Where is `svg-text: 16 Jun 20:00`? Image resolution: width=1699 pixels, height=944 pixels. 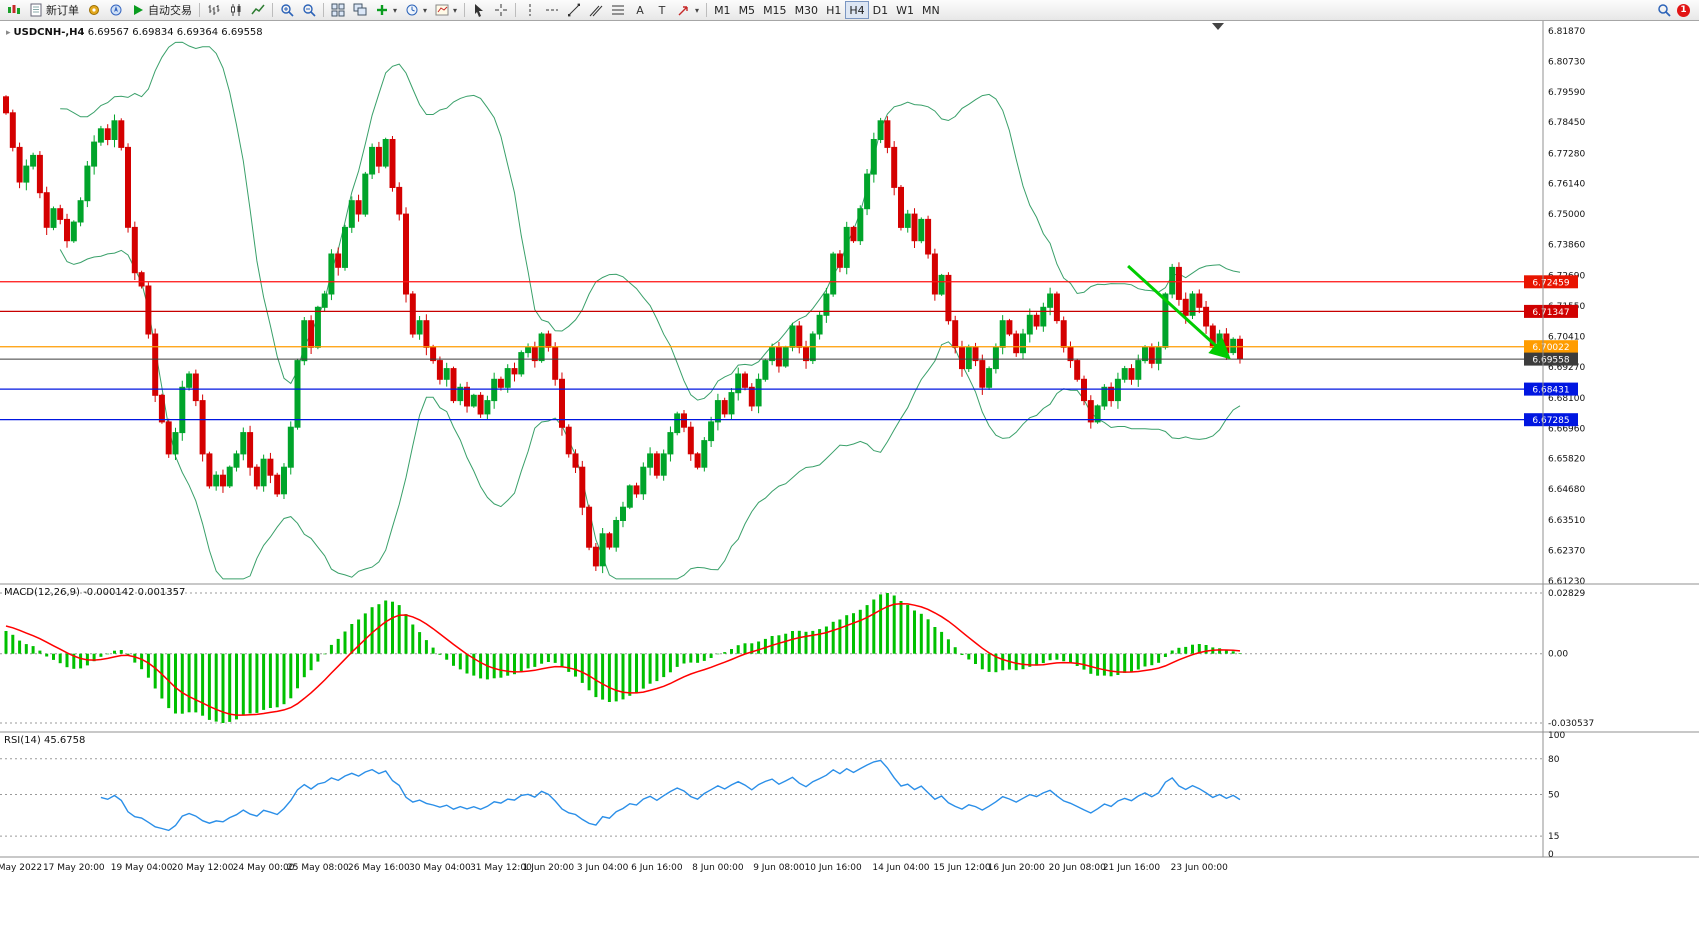 svg-text: 16 Jun 20:00 is located at coordinates (1016, 868).